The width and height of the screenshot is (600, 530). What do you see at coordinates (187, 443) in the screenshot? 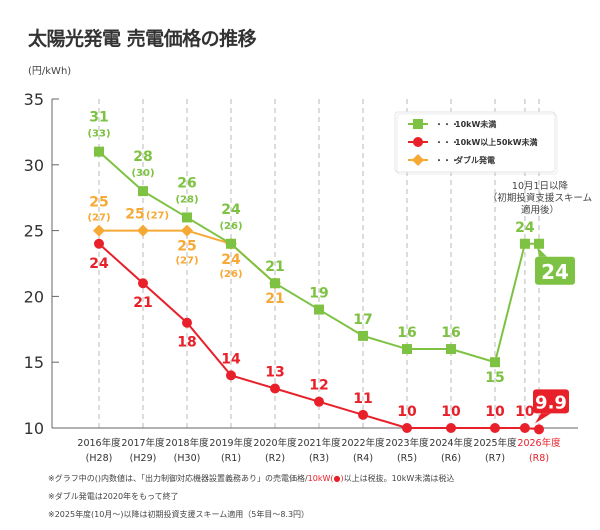
I see `x-tick-label: 2018年度` at bounding box center [187, 443].